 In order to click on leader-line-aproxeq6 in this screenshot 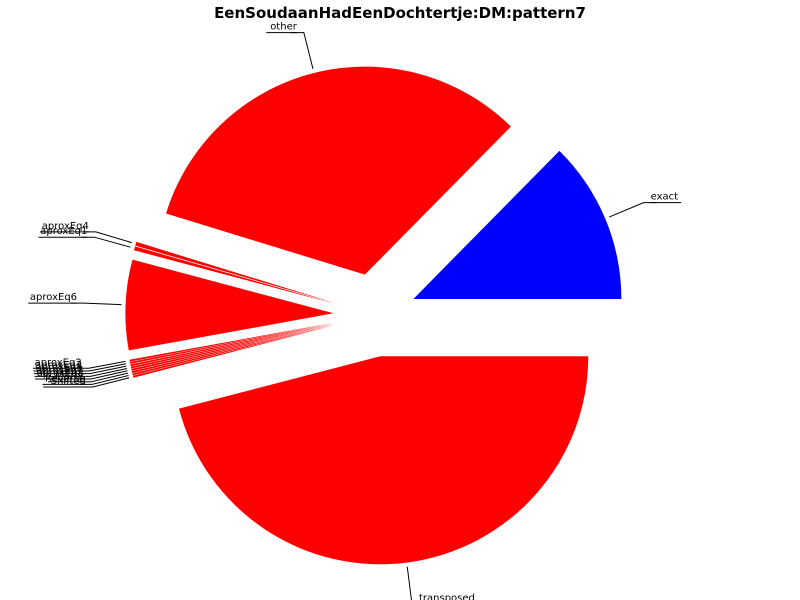, I will do `click(96, 304)`.